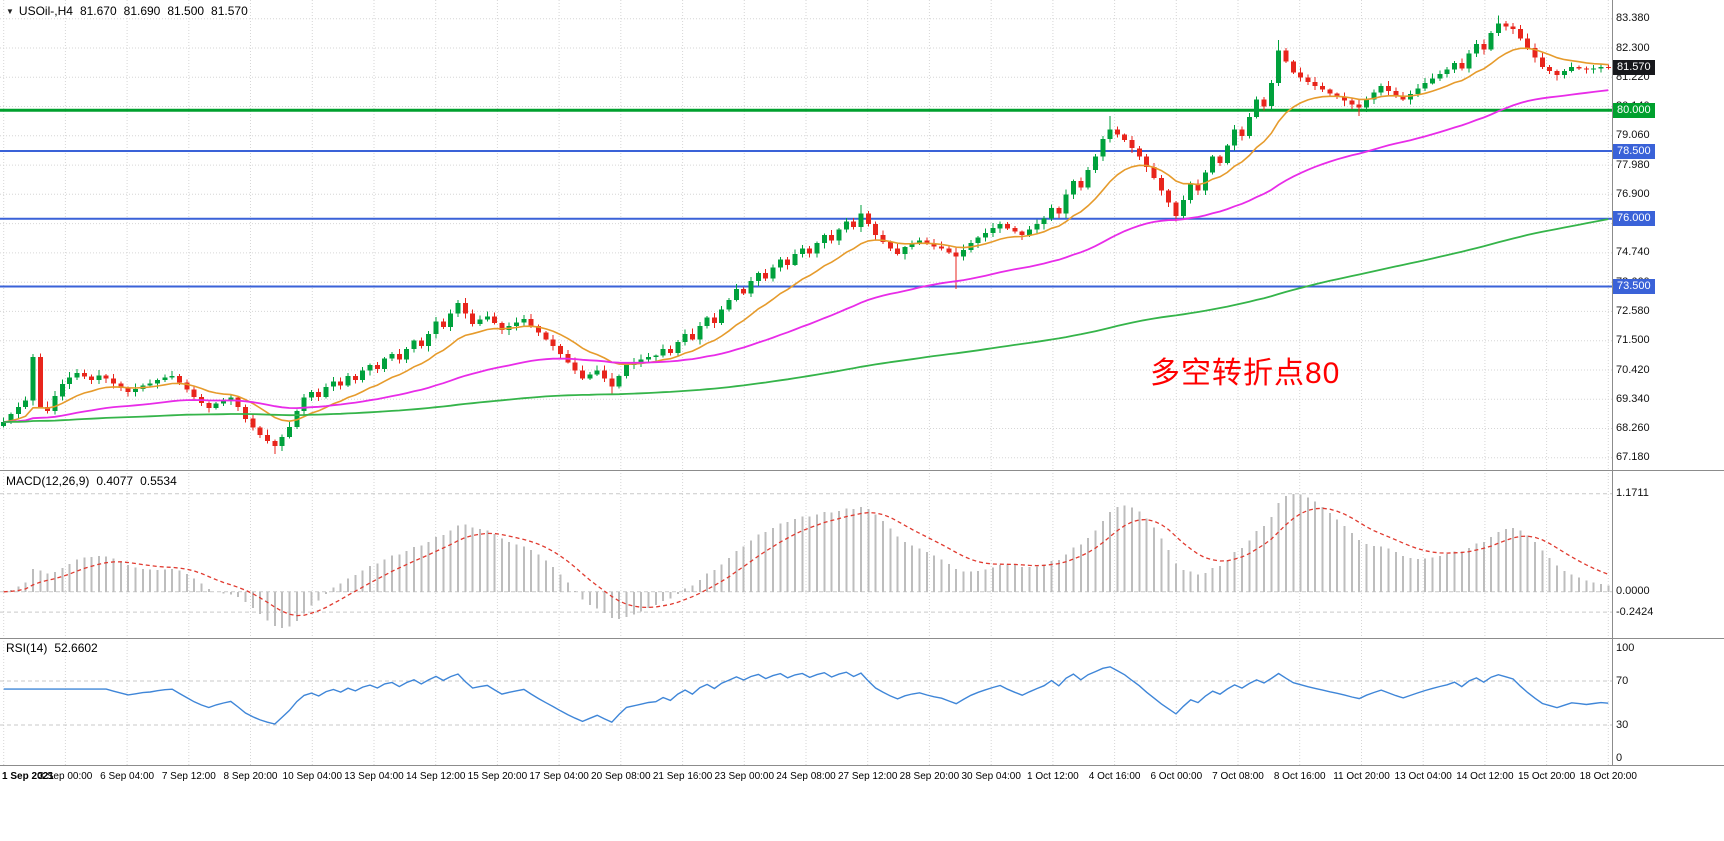 This screenshot has height=841, width=1724. I want to click on rsi-line, so click(806, 695).